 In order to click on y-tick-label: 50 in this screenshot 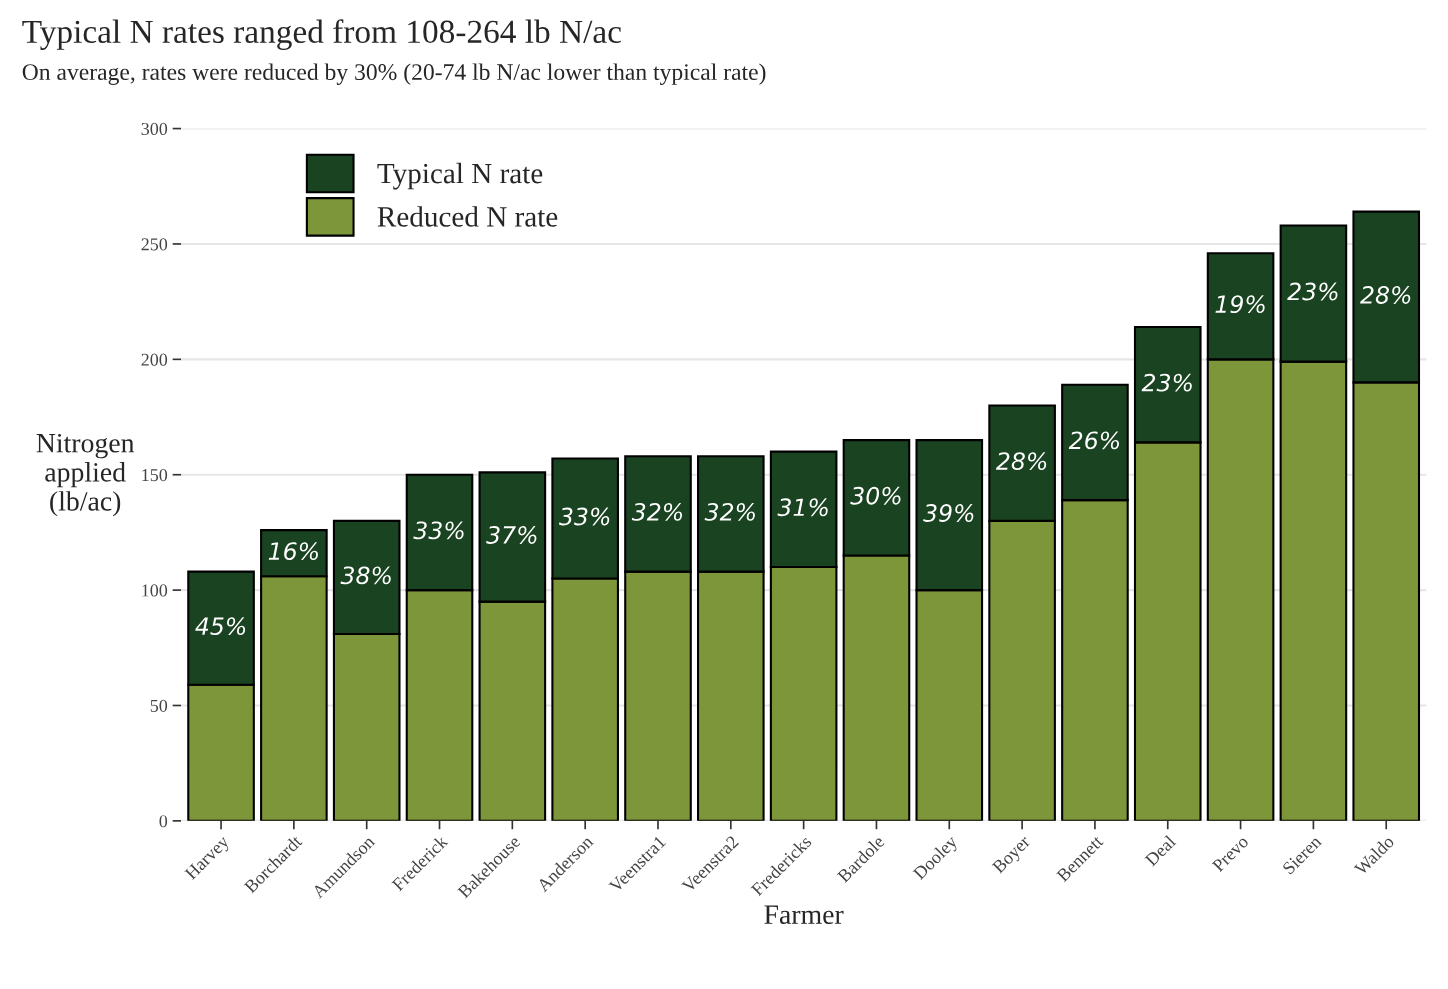, I will do `click(159, 705)`.